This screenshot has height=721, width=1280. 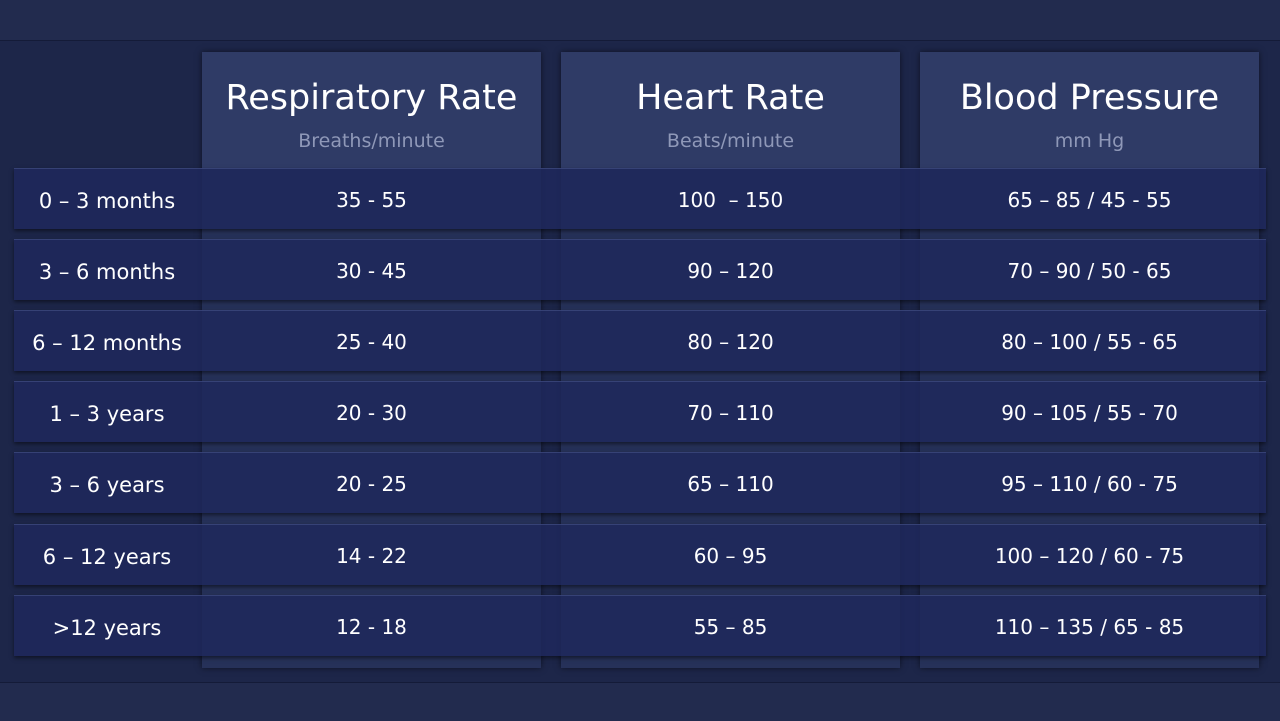 What do you see at coordinates (730, 271) in the screenshot?
I see `table-cell: 90 – 120` at bounding box center [730, 271].